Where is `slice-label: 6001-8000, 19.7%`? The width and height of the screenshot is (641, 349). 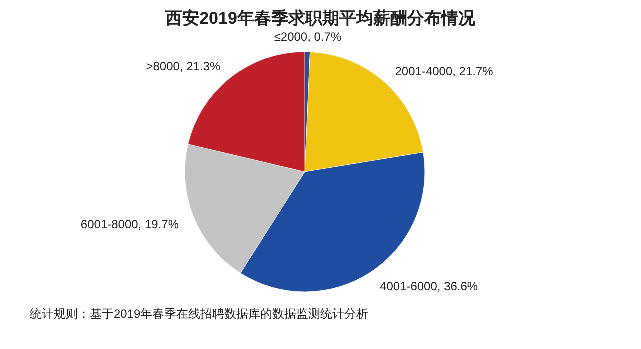 slice-label: 6001-8000, 19.7% is located at coordinates (130, 224).